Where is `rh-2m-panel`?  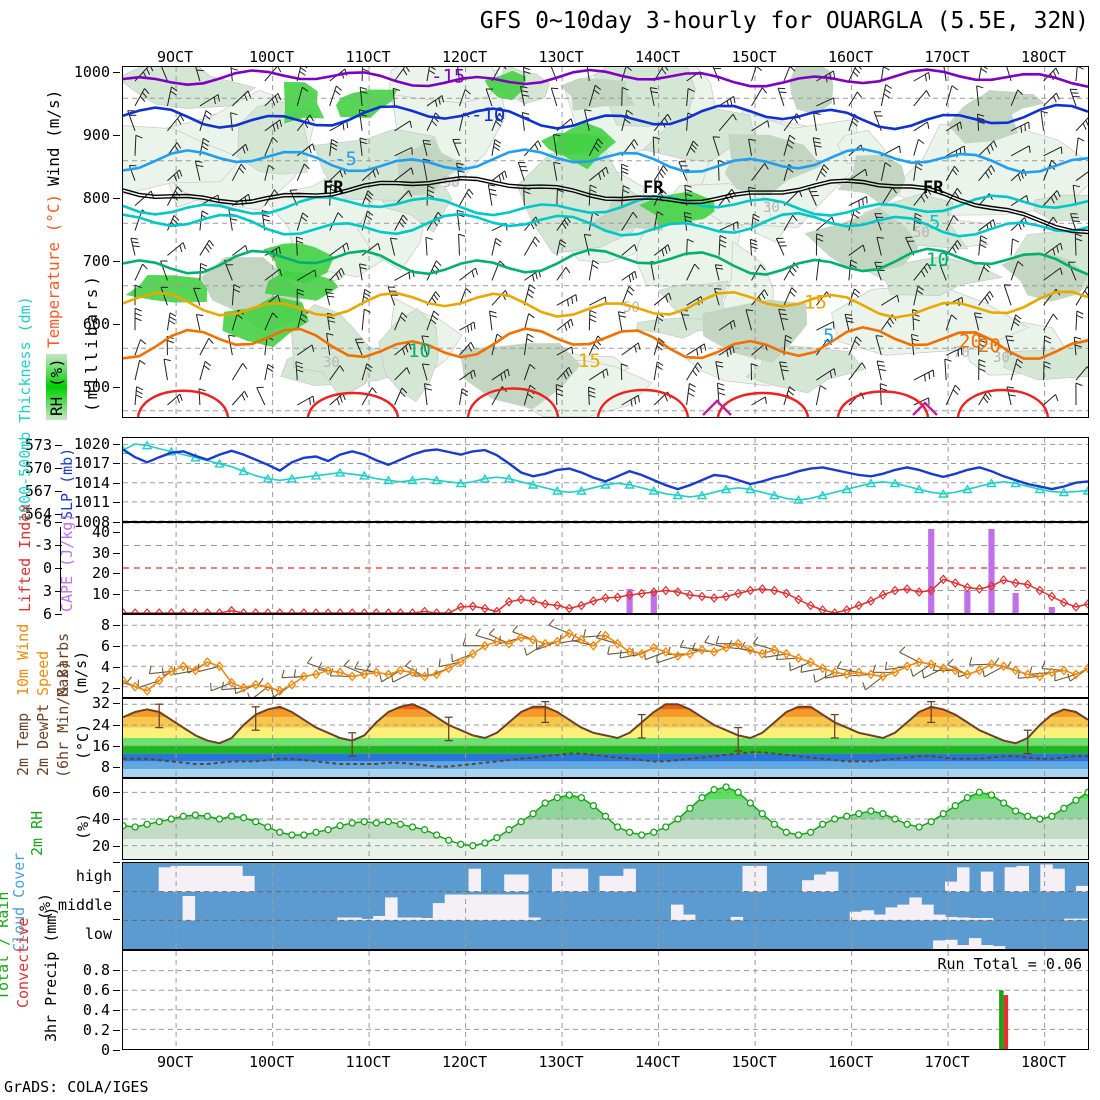
rh-2m-panel is located at coordinates (605, 819).